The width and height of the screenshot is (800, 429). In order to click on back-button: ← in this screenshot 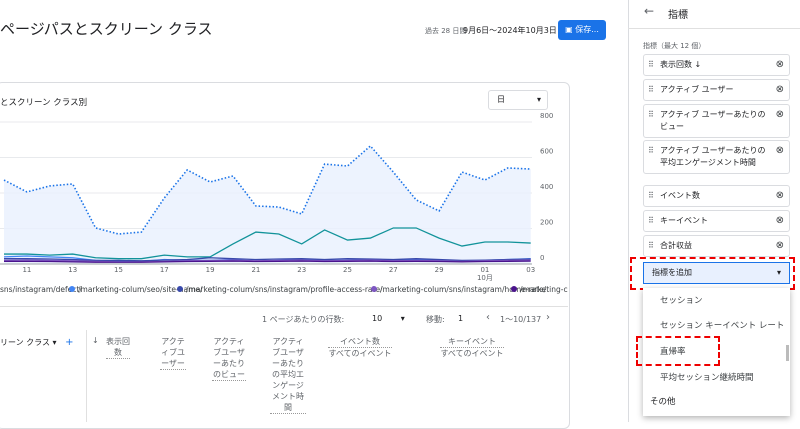, I will do `click(649, 11)`.